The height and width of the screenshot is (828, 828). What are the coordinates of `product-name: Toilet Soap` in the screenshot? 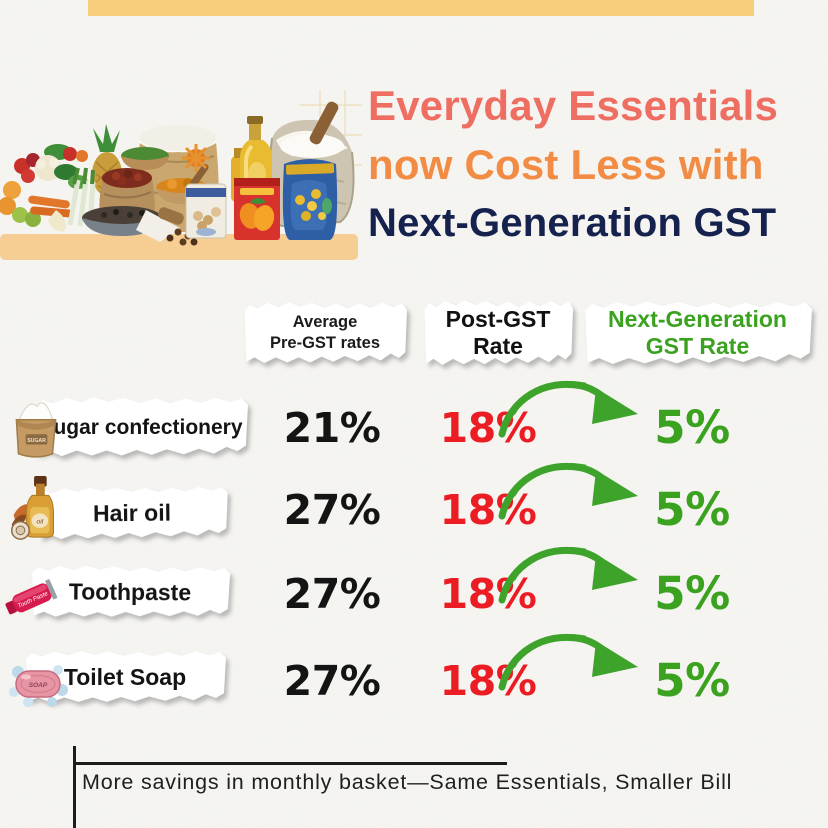 It's located at (125, 676).